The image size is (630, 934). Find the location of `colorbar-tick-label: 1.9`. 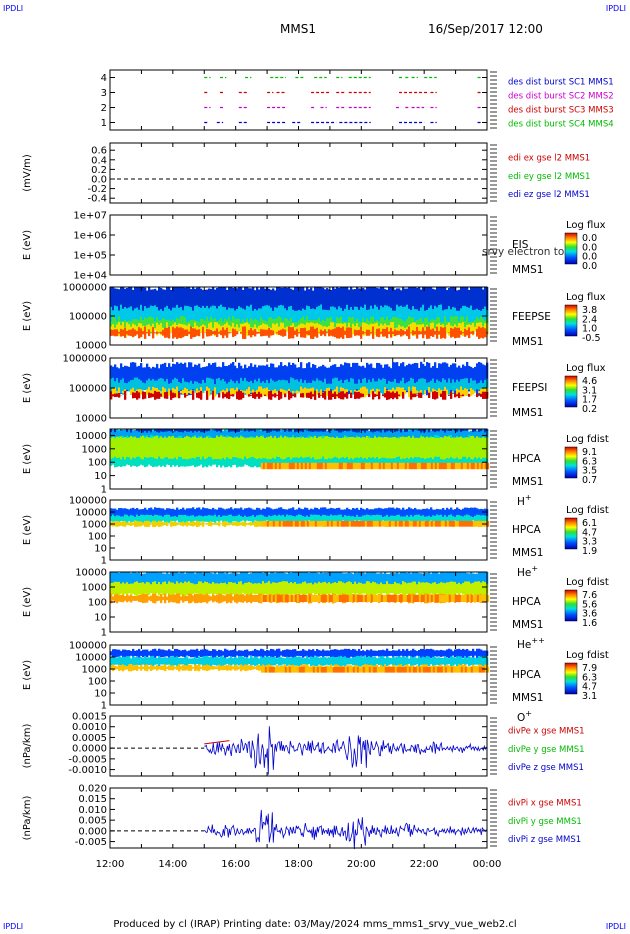

colorbar-tick-label: 1.9 is located at coordinates (589, 551).